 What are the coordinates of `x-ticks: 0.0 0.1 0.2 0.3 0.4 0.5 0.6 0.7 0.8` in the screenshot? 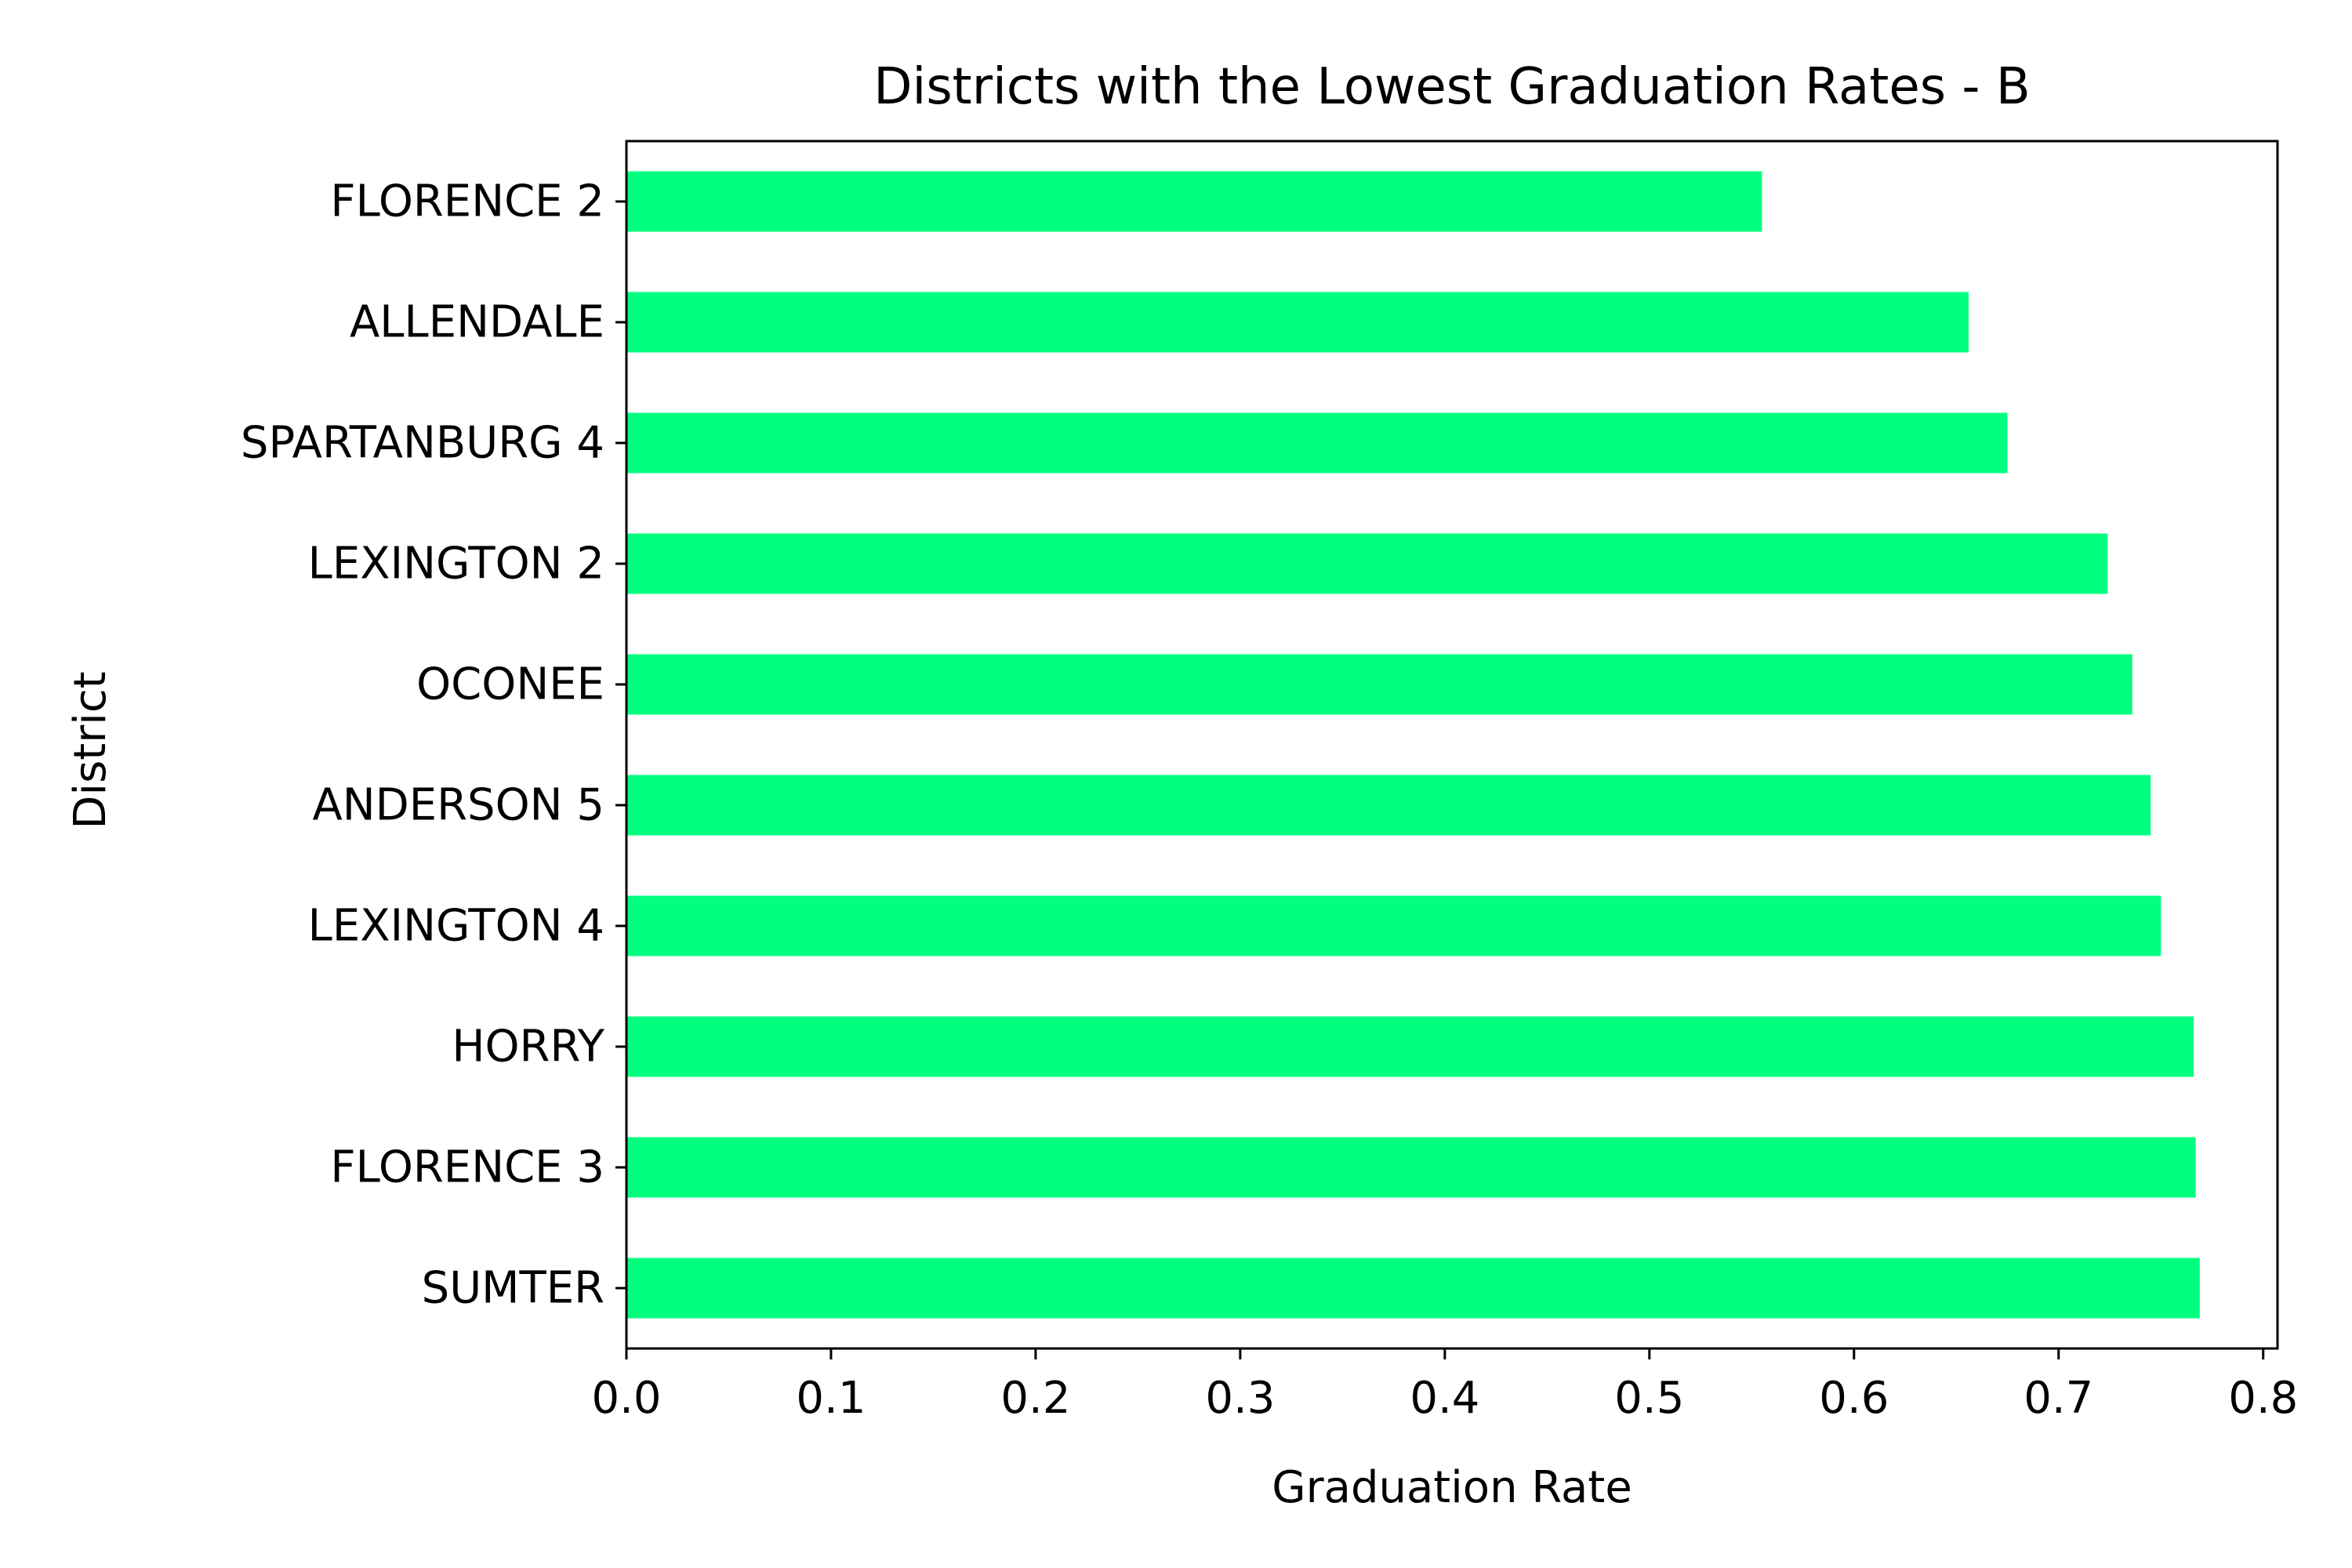 It's located at (1444, 1386).